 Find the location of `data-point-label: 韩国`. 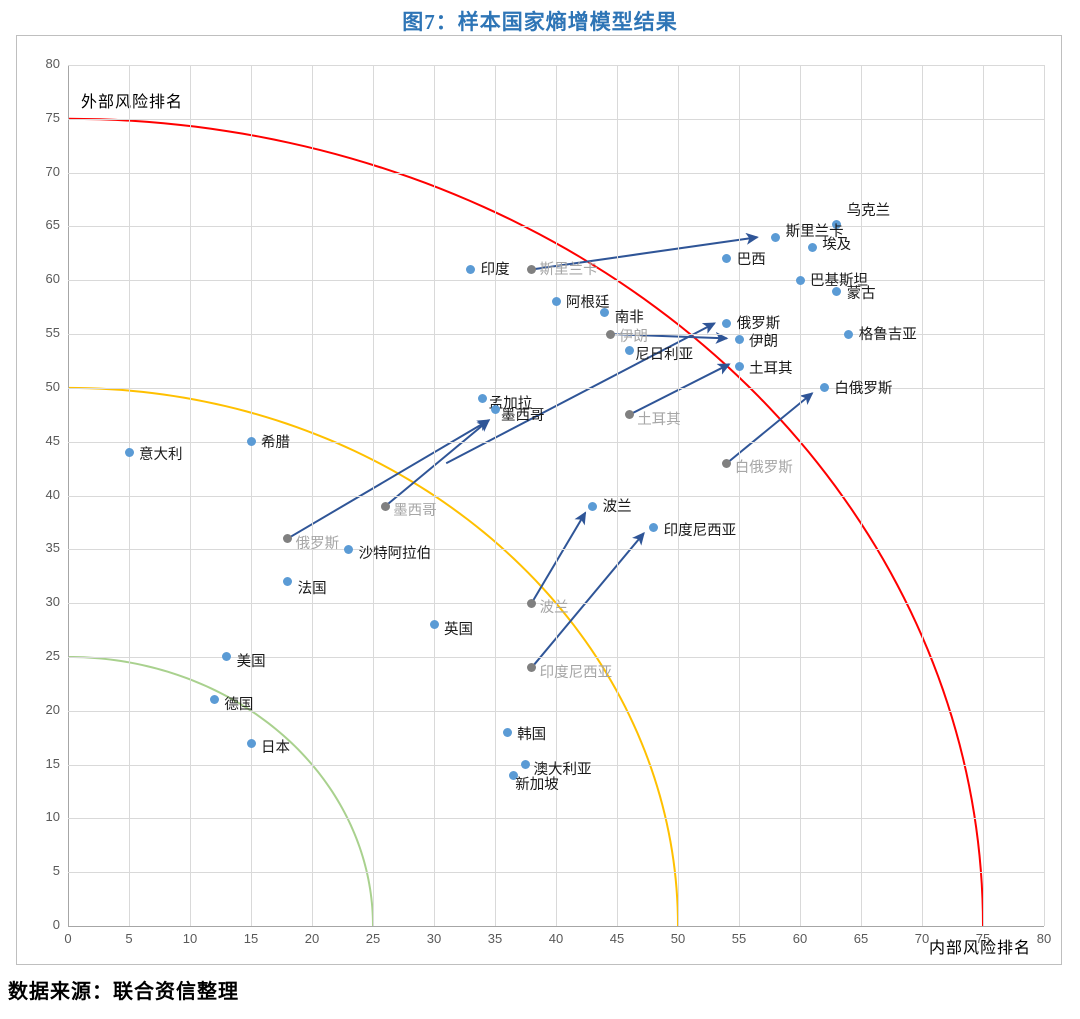

data-point-label: 韩国 is located at coordinates (532, 735).